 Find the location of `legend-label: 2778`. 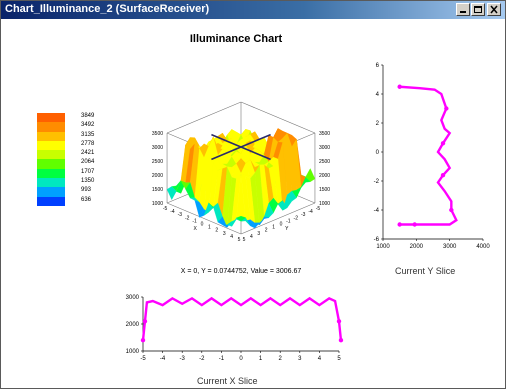

legend-label: 2778 is located at coordinates (88, 143).